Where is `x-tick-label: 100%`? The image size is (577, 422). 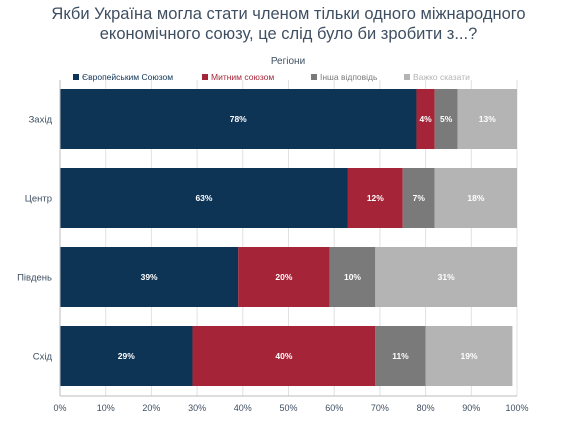 x-tick-label: 100% is located at coordinates (516, 408).